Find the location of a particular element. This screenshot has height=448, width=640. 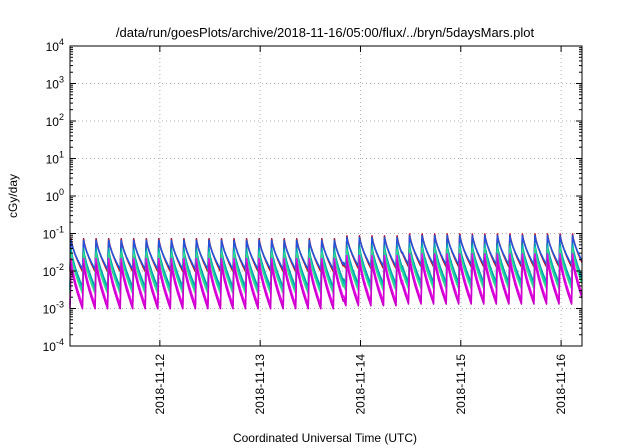

y-tick-label: 10¹ is located at coordinates (55, 158).